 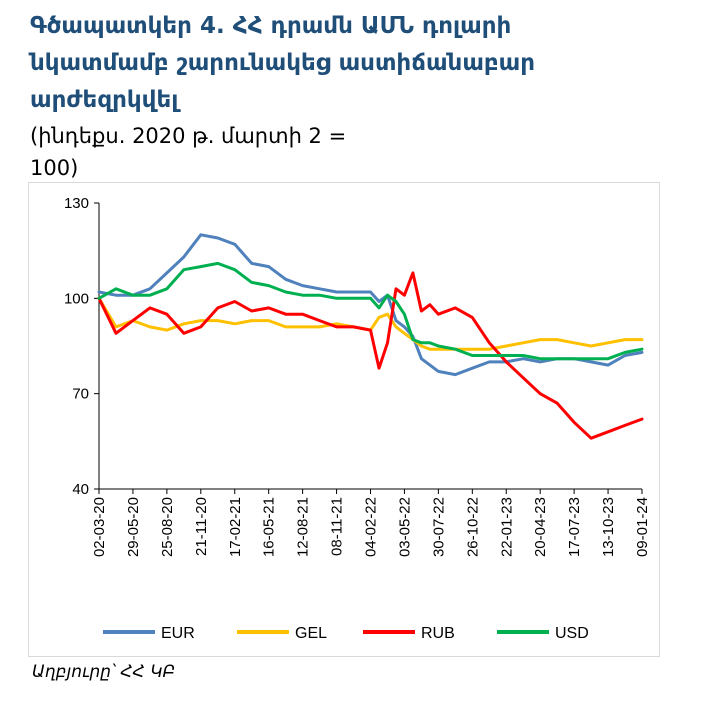 What do you see at coordinates (201, 526) in the screenshot?
I see `x-tick-label: 21-11-20` at bounding box center [201, 526].